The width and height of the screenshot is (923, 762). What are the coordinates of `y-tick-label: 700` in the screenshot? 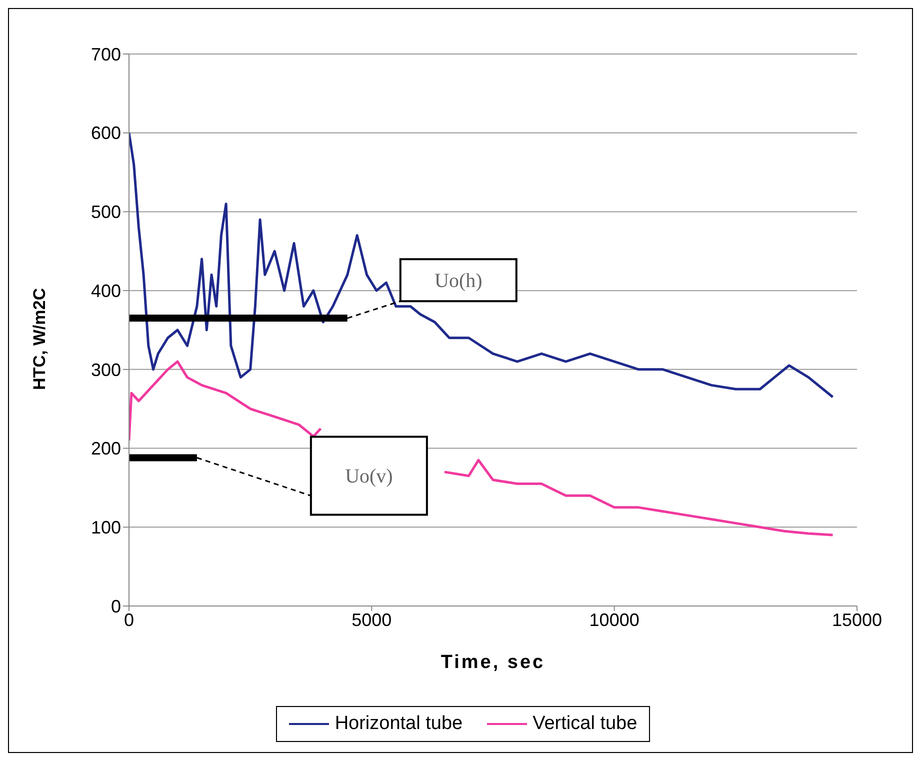 It's located at (105, 54).